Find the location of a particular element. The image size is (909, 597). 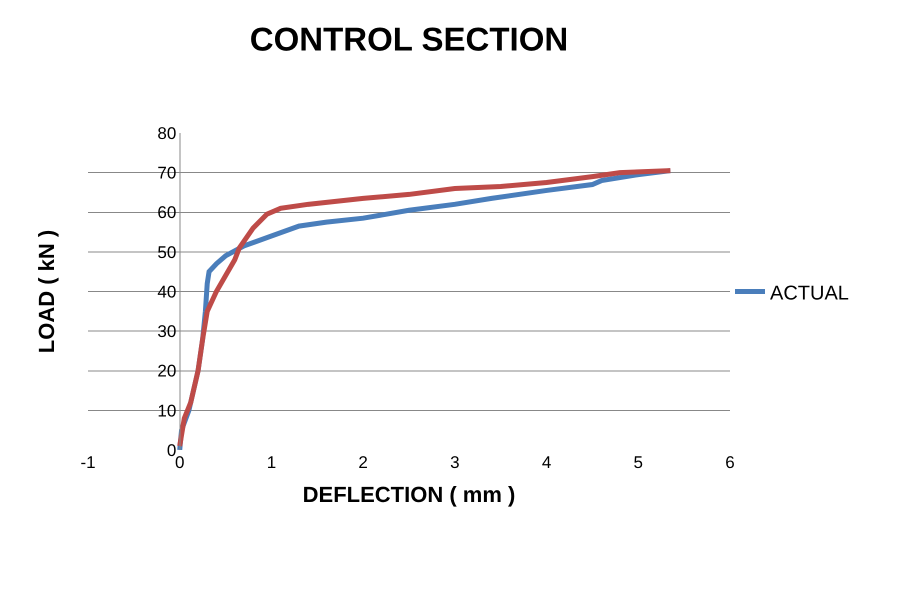

y-tick-label: 10 is located at coordinates (166, 410).